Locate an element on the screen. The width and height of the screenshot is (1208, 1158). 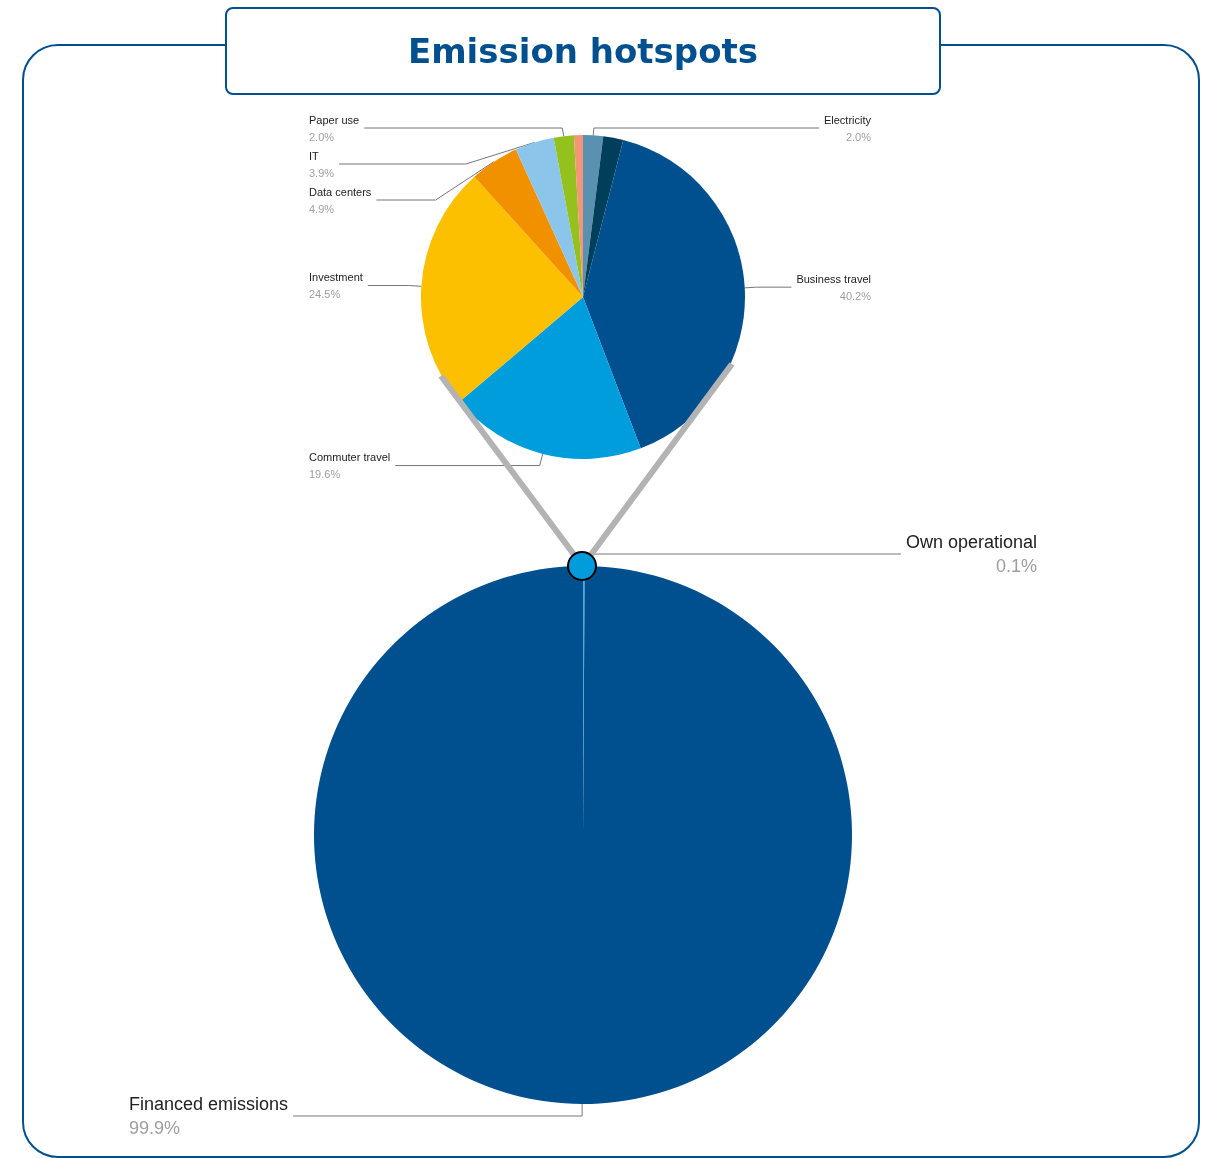
data-label: 24.5% is located at coordinates (325, 294).